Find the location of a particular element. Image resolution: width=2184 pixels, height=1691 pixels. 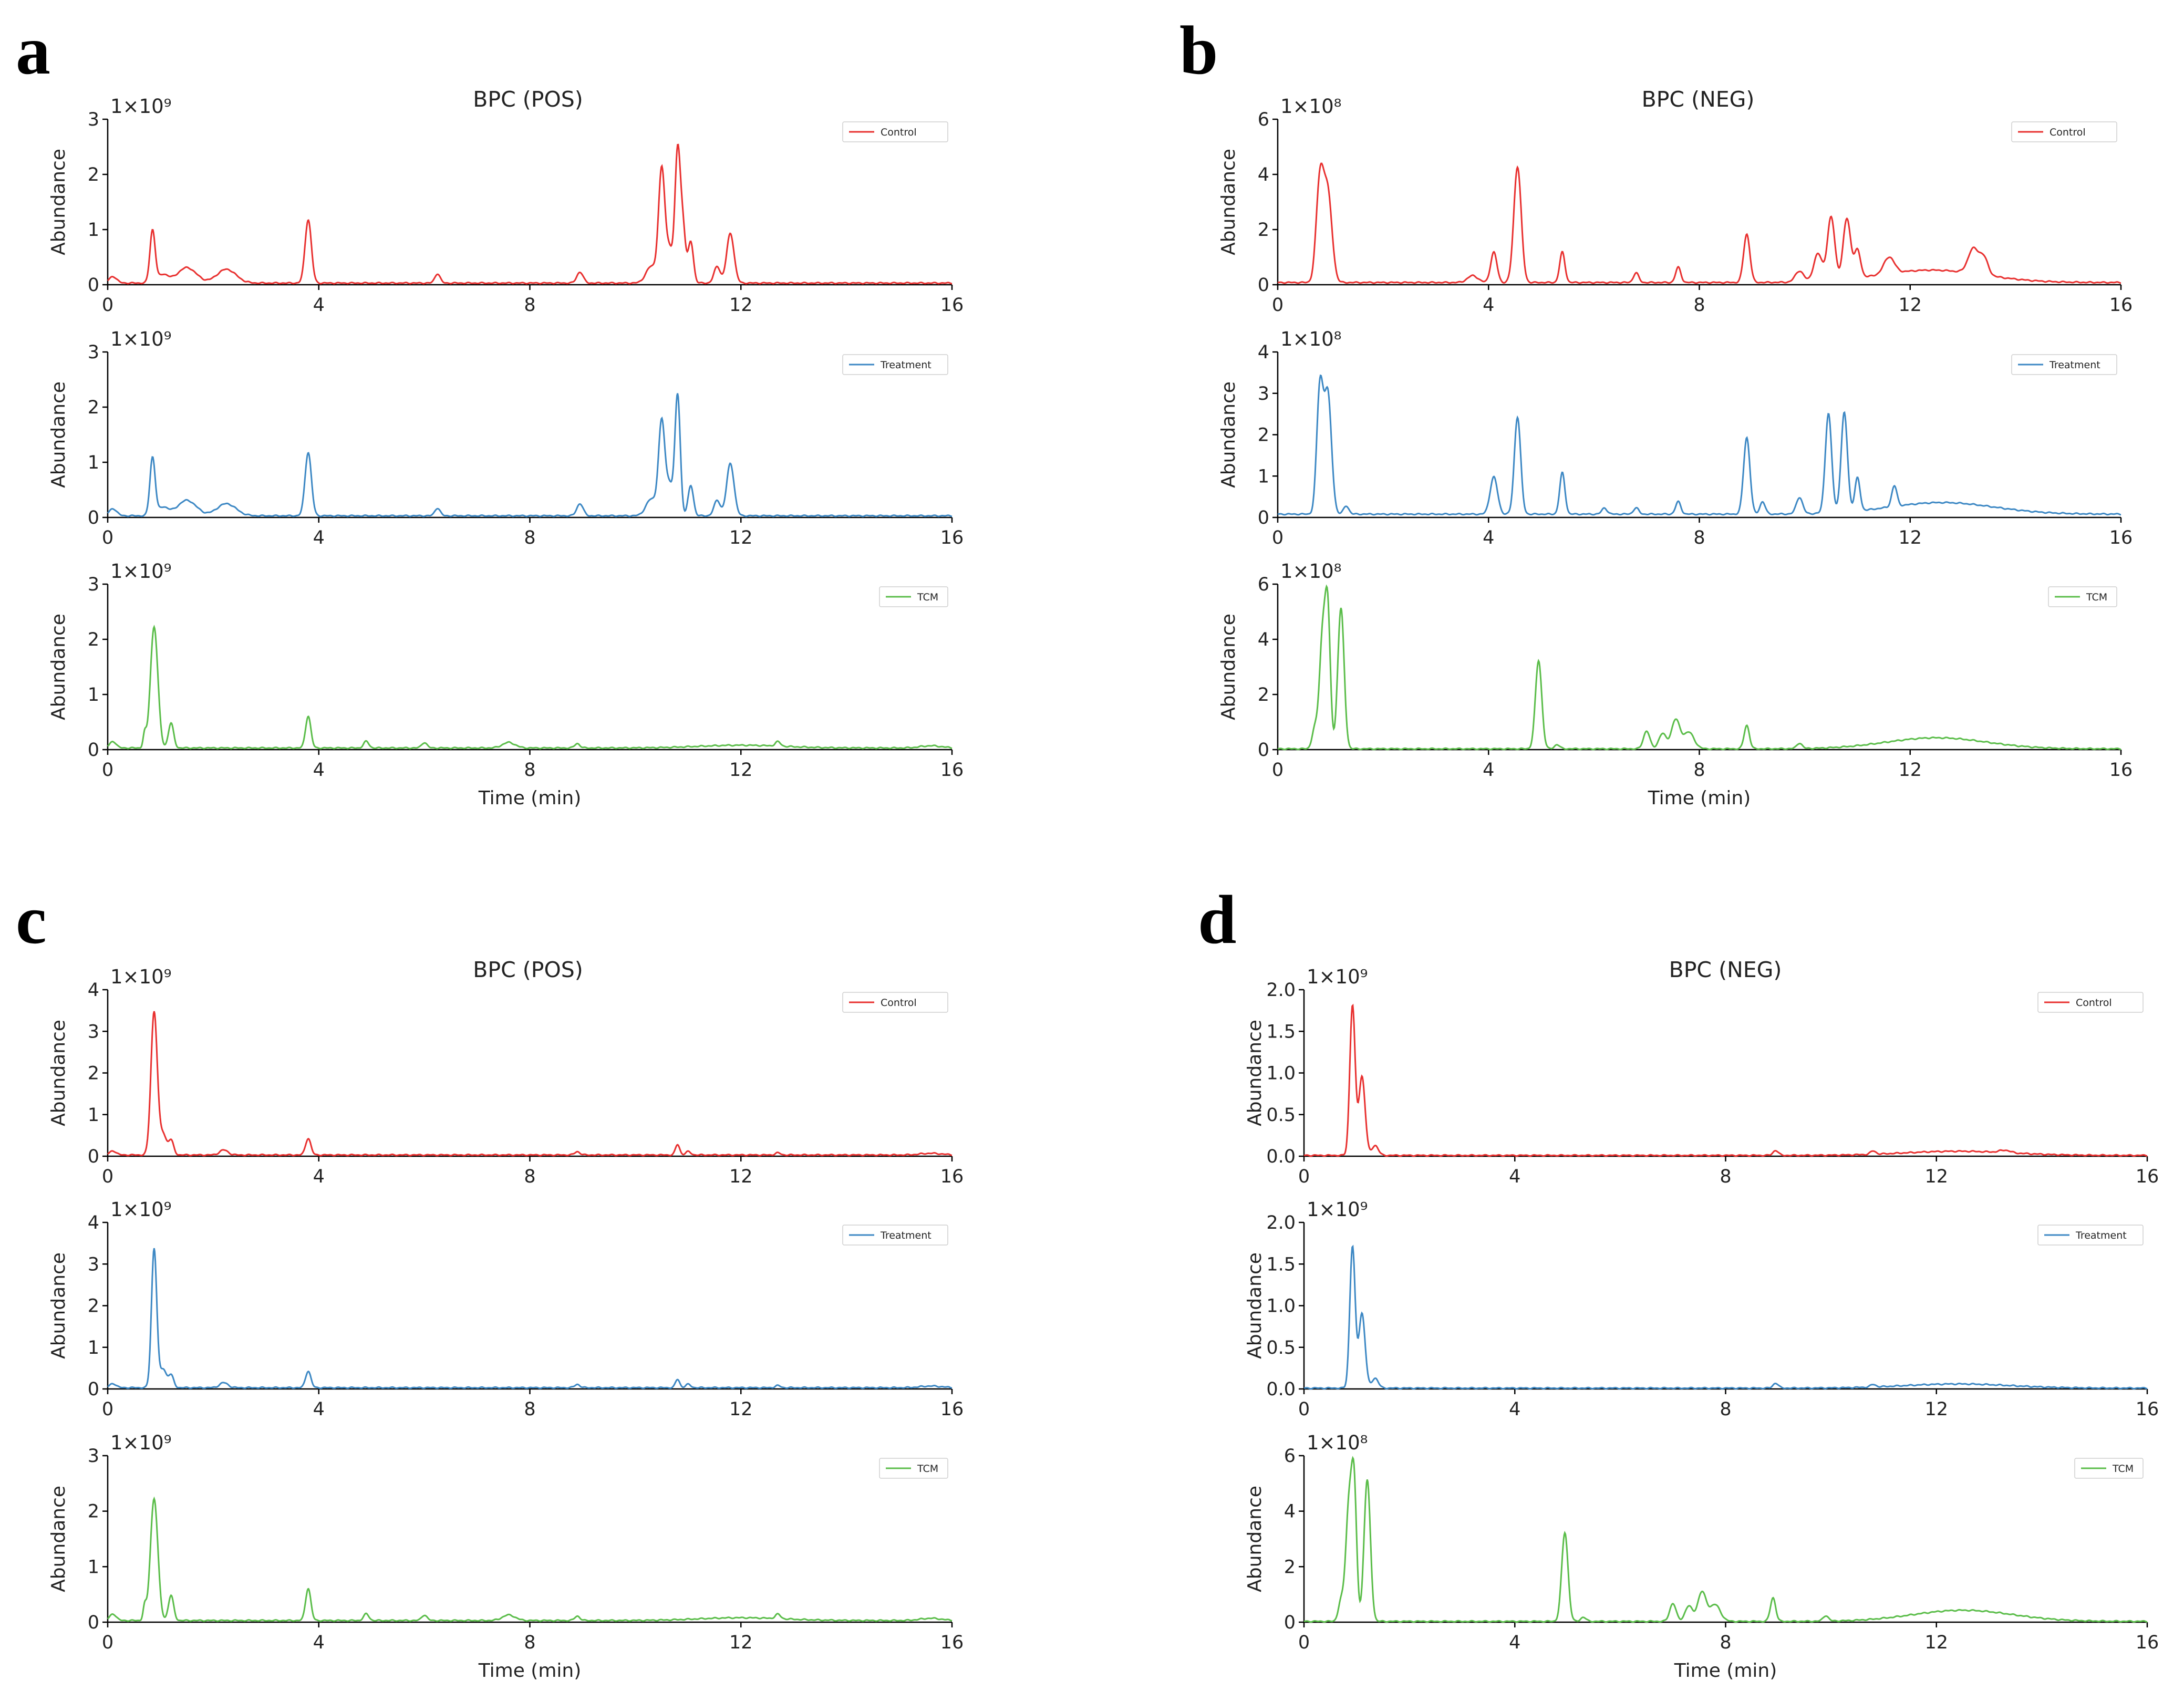

panel-letter: d is located at coordinates (1217, 919).